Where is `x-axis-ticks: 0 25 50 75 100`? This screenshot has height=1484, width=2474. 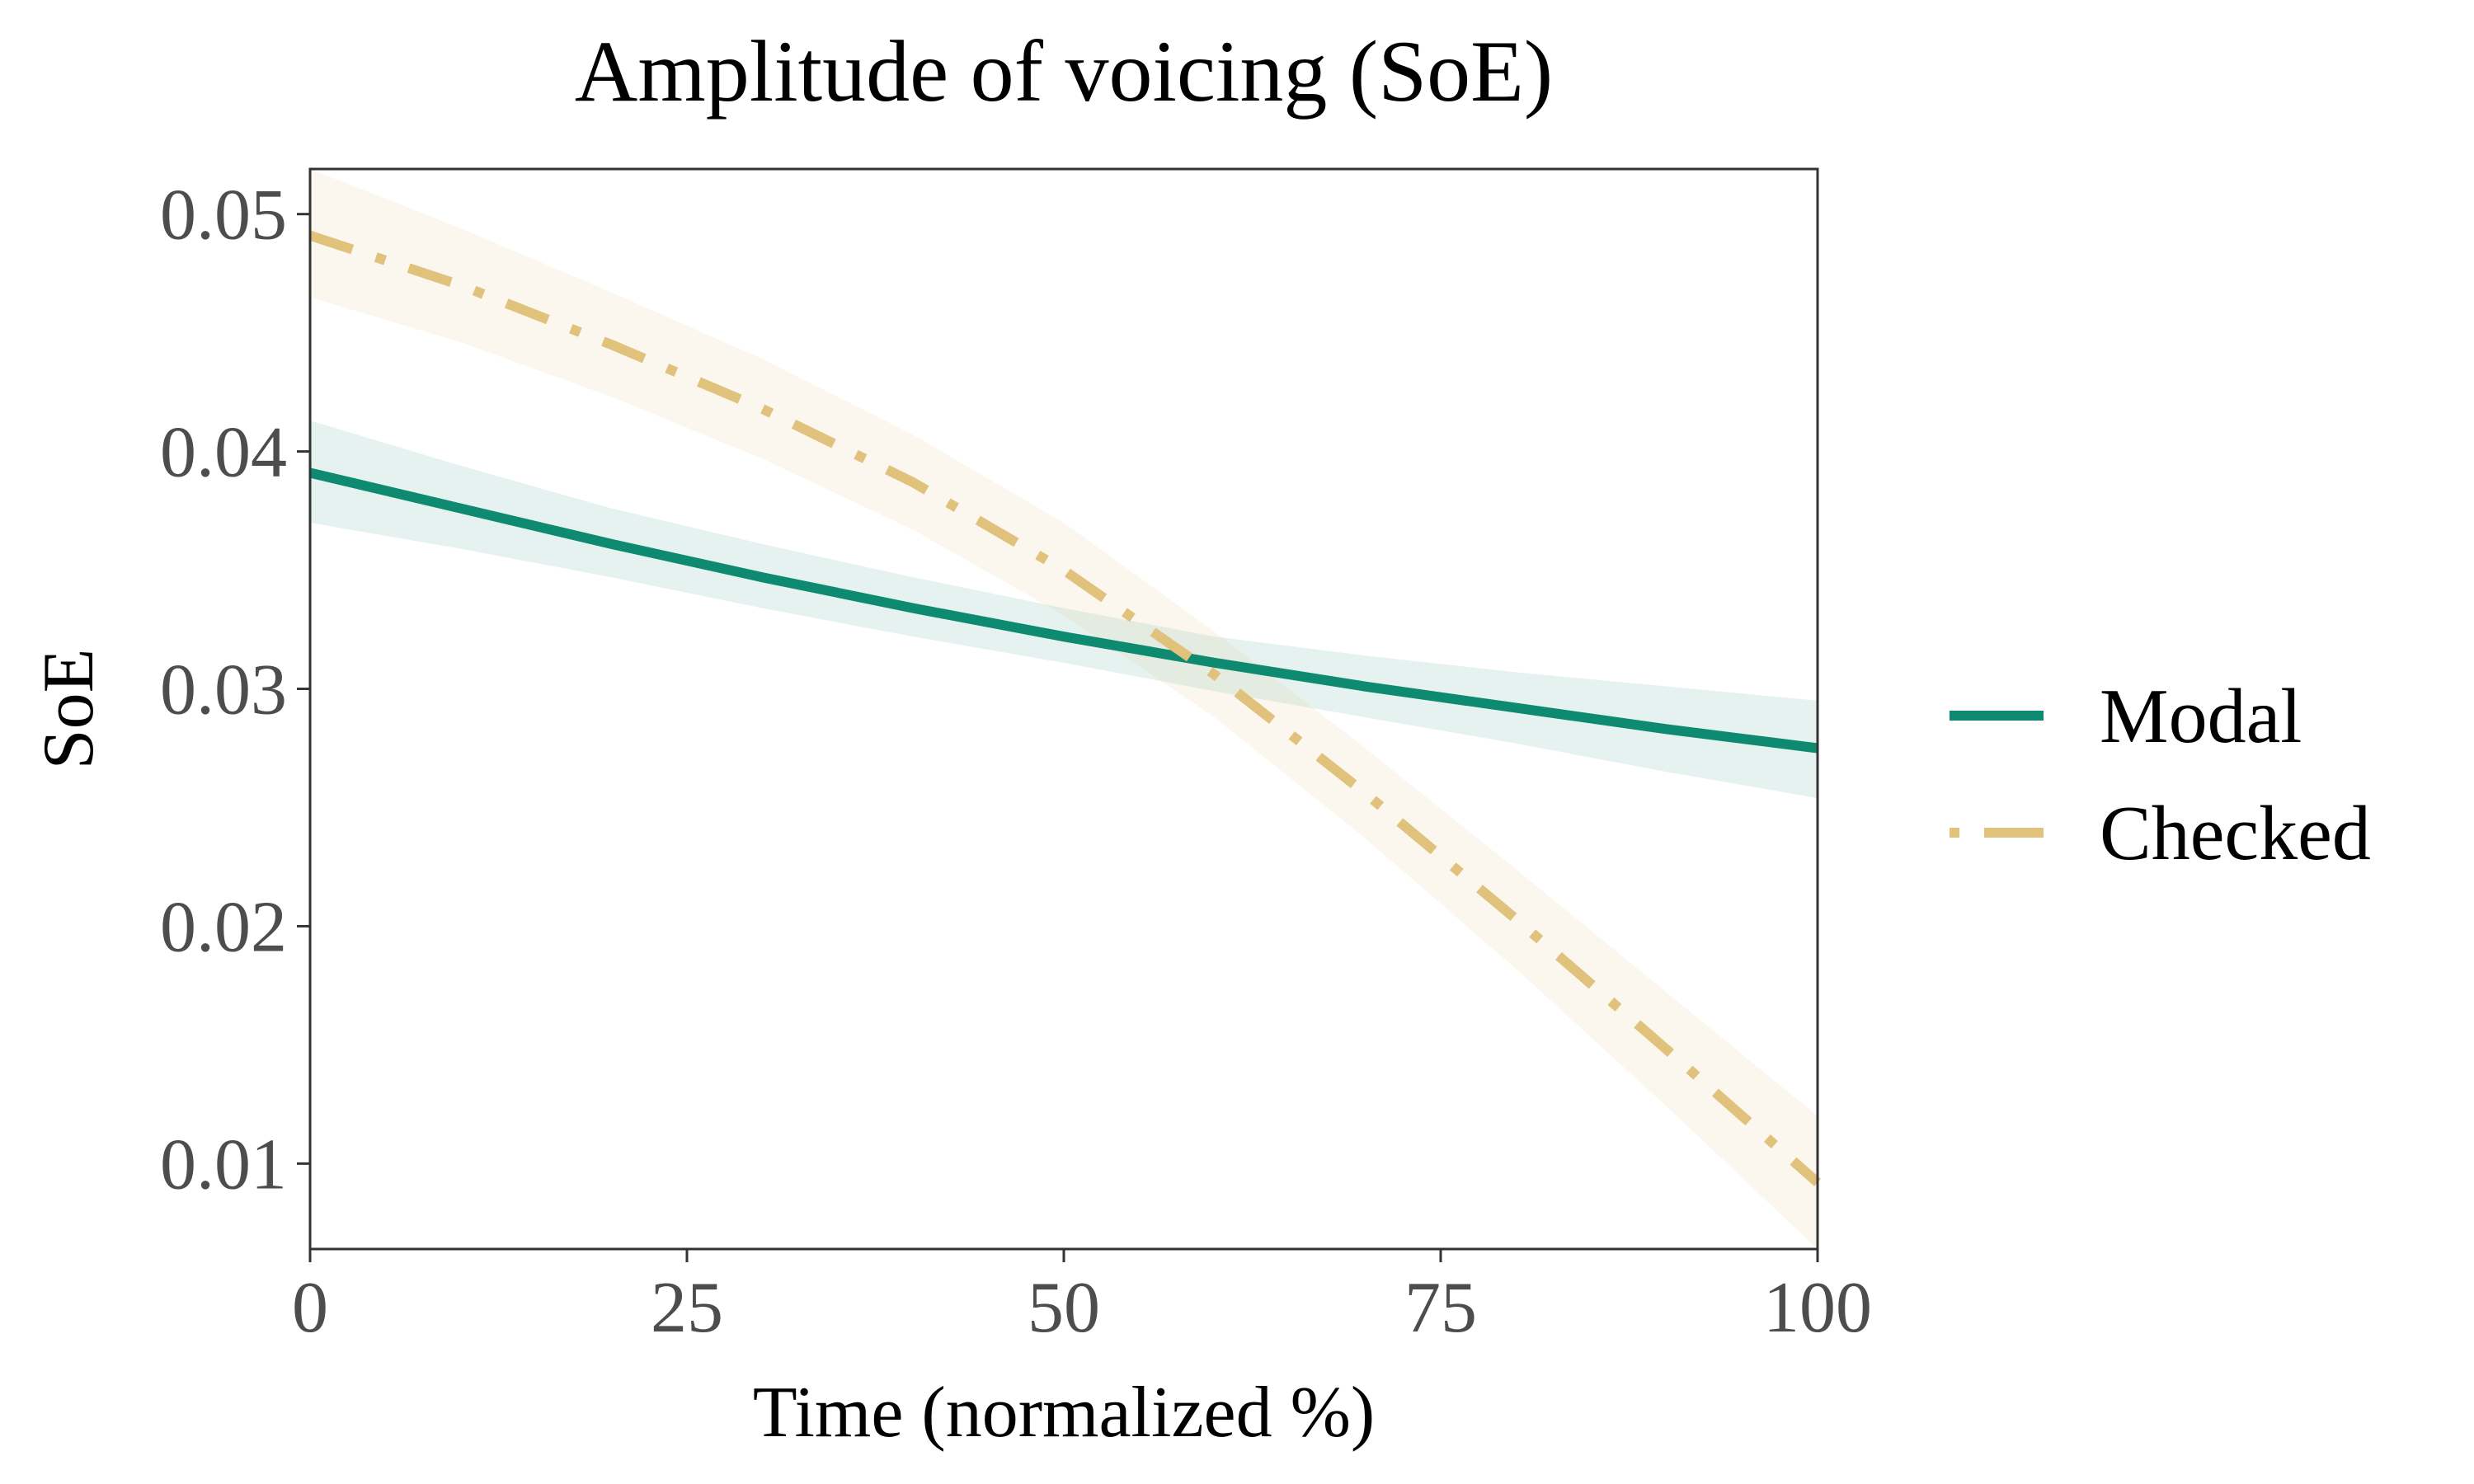
x-axis-ticks: 0 25 50 75 100 is located at coordinates (1082, 1298).